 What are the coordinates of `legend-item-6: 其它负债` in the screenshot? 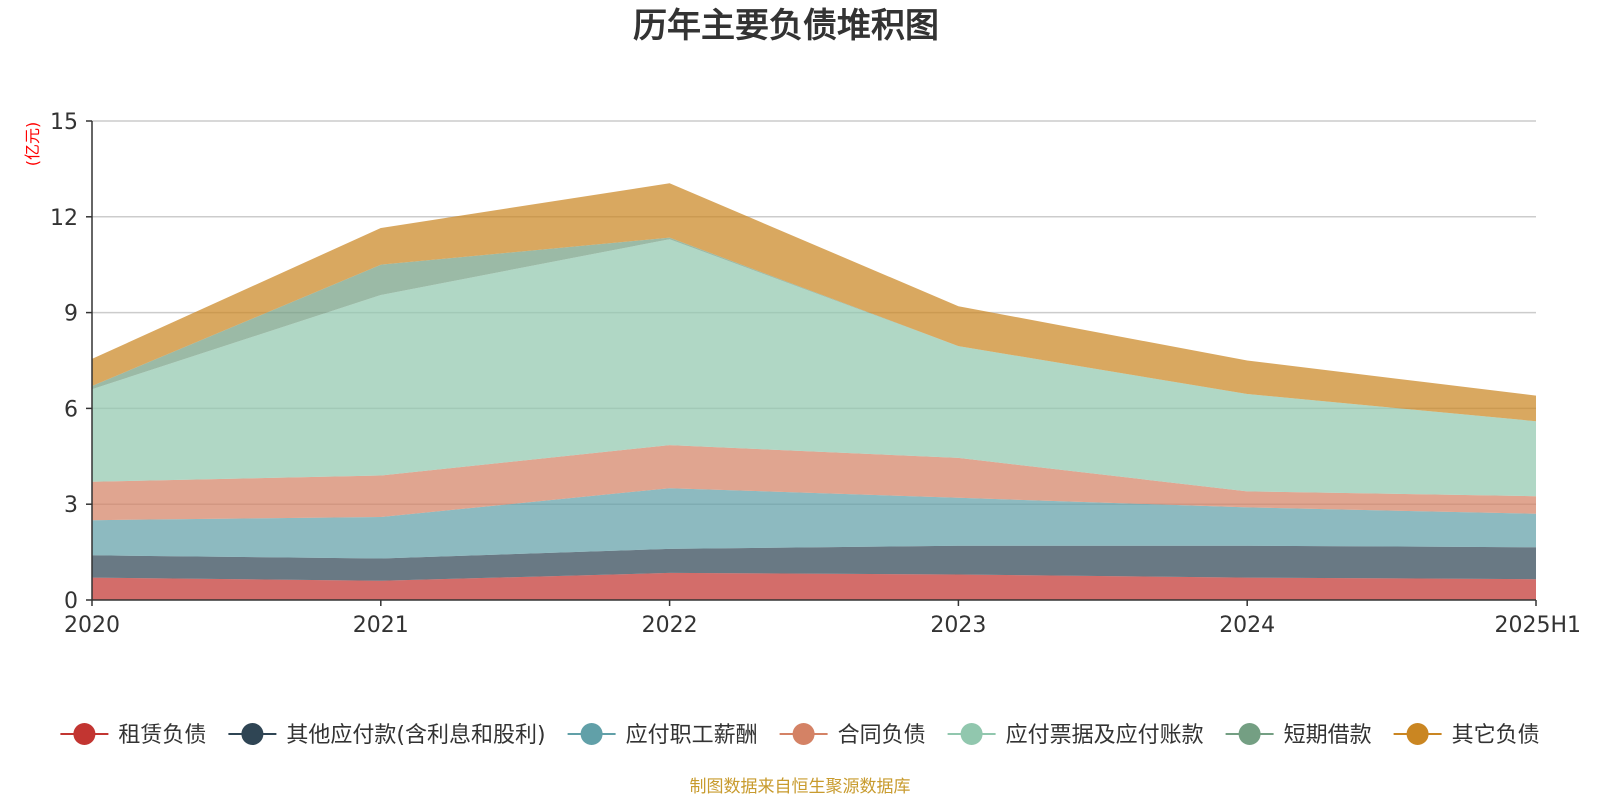 It's located at (1466, 735).